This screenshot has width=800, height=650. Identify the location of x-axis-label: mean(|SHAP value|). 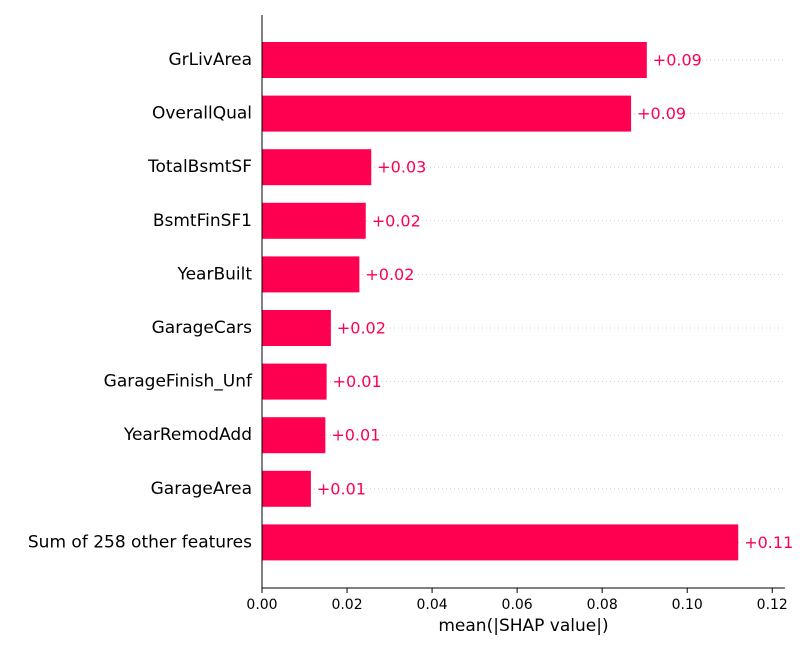
(523, 626).